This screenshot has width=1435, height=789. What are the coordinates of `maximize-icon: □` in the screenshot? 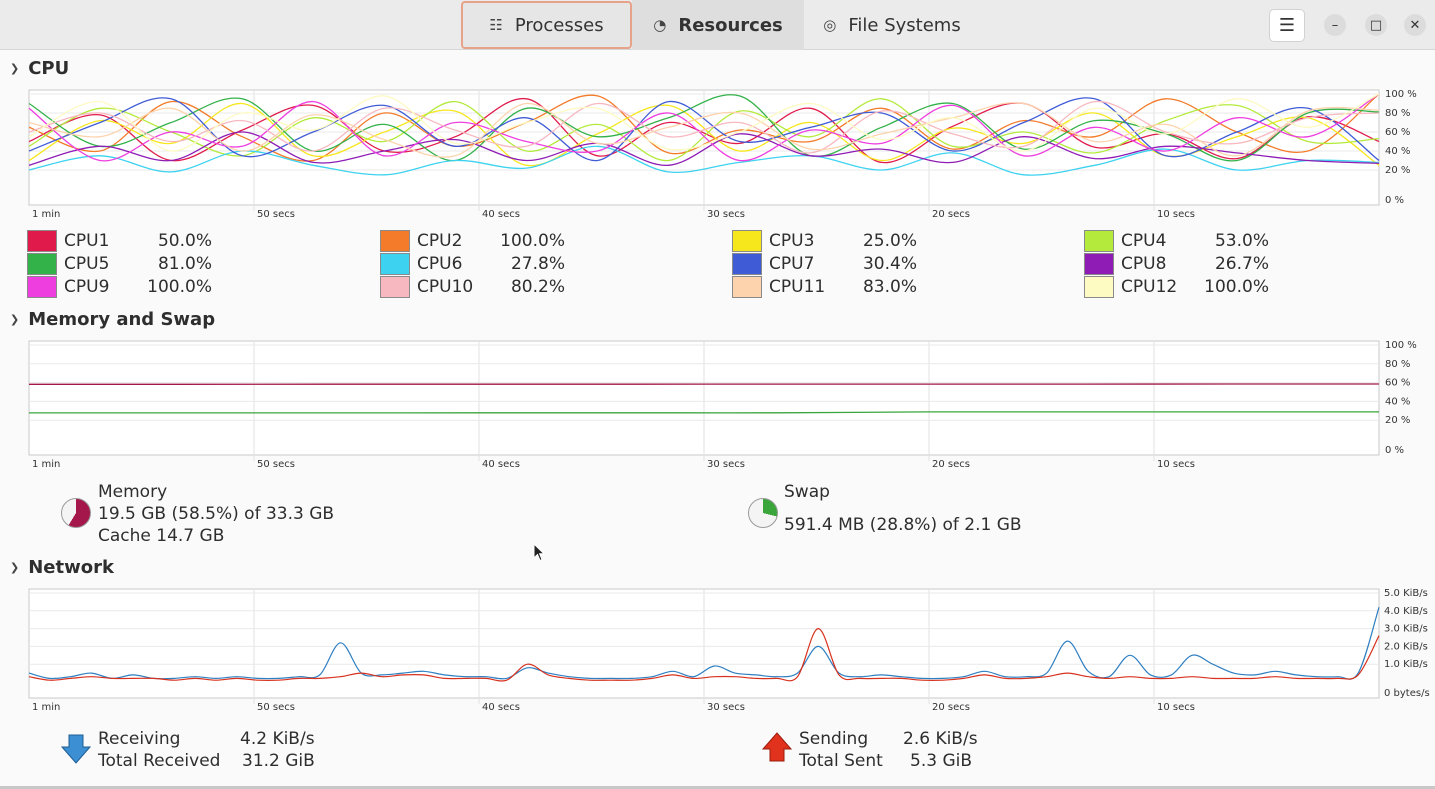 It's located at (1376, 25).